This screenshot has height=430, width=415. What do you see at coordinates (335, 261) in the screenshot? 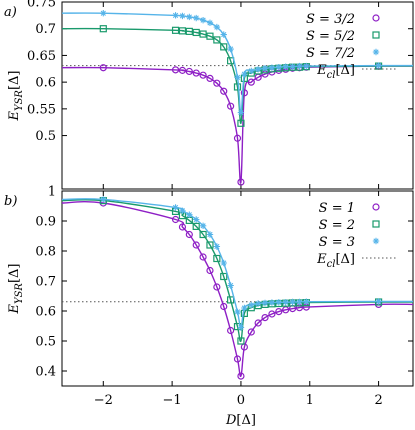
I see `legend-label-ecl: Ecl[Δ]` at bounding box center [335, 261].